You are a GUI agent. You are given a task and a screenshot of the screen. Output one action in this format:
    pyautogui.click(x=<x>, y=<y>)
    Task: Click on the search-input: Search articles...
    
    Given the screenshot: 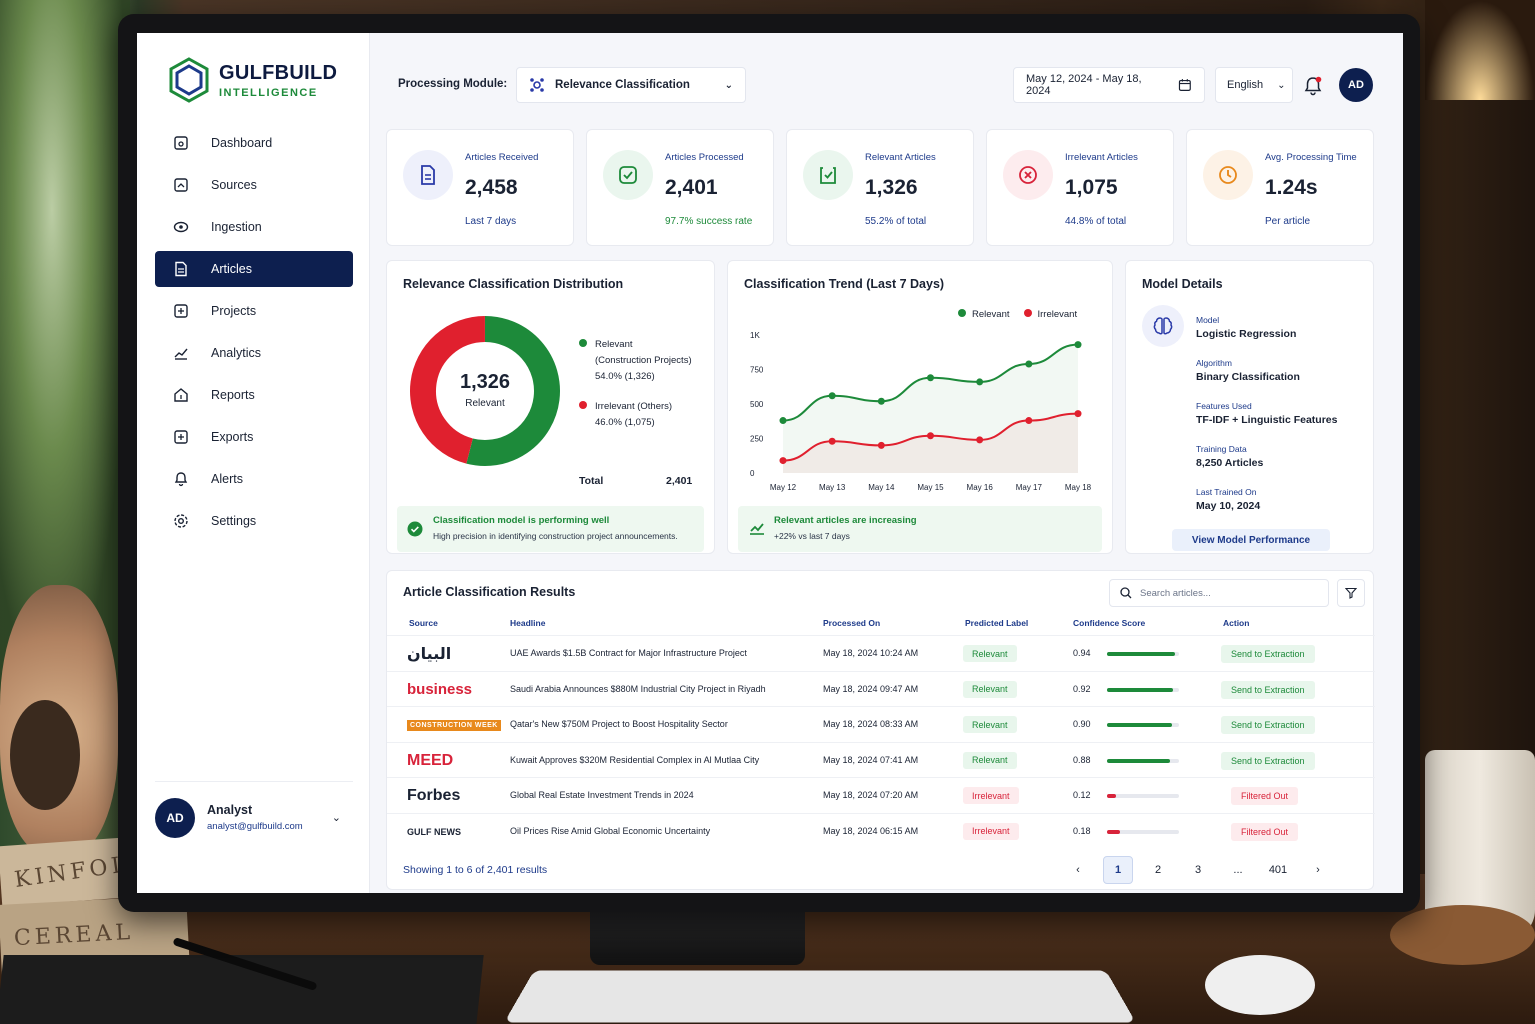 What is the action you would take?
    pyautogui.click(x=1219, y=593)
    